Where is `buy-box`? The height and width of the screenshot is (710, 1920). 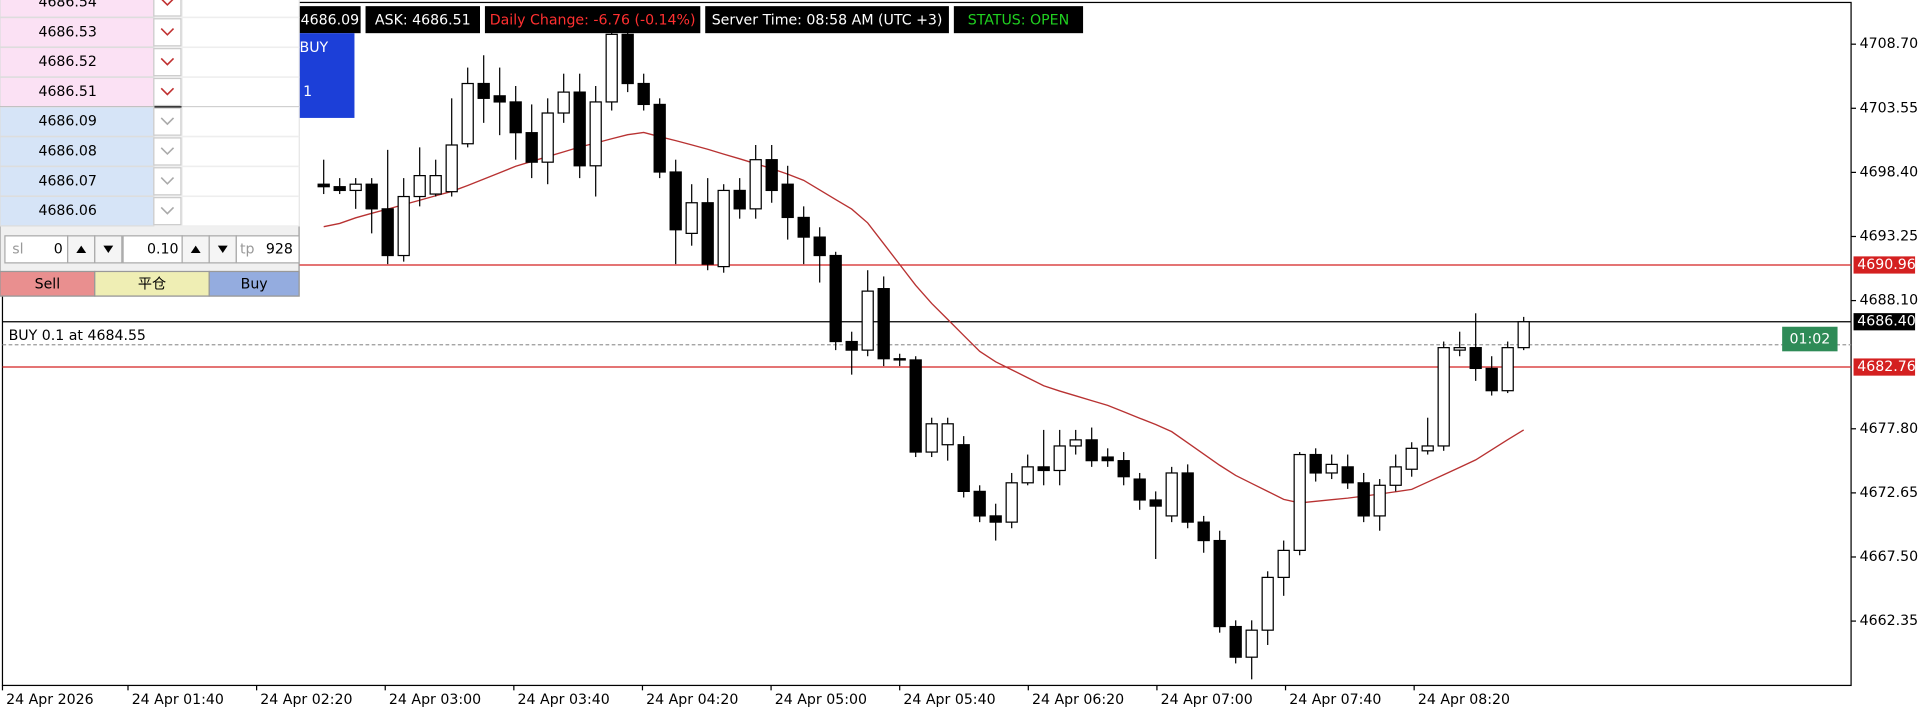
buy-box is located at coordinates (322, 75).